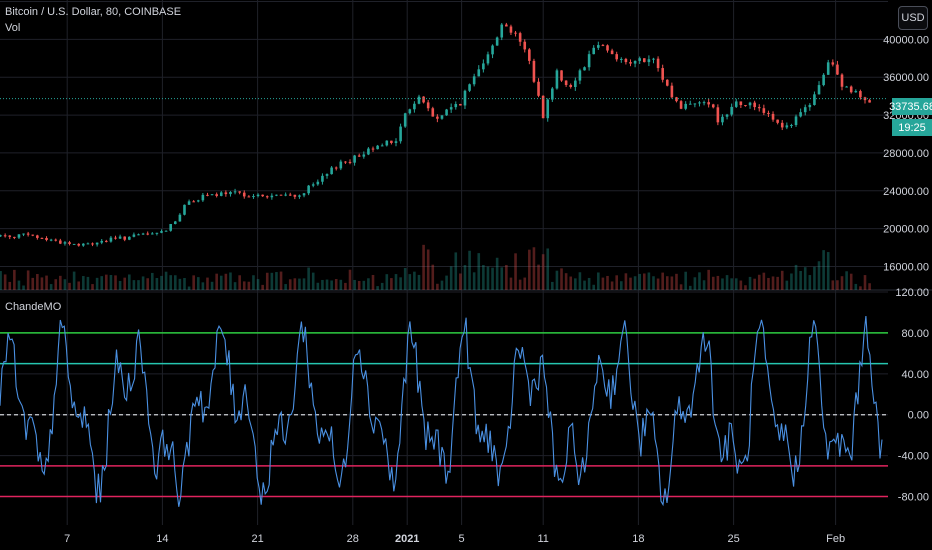 Image resolution: width=932 pixels, height=550 pixels. Describe the element at coordinates (913, 18) in the screenshot. I see `currency-button: USD` at that location.